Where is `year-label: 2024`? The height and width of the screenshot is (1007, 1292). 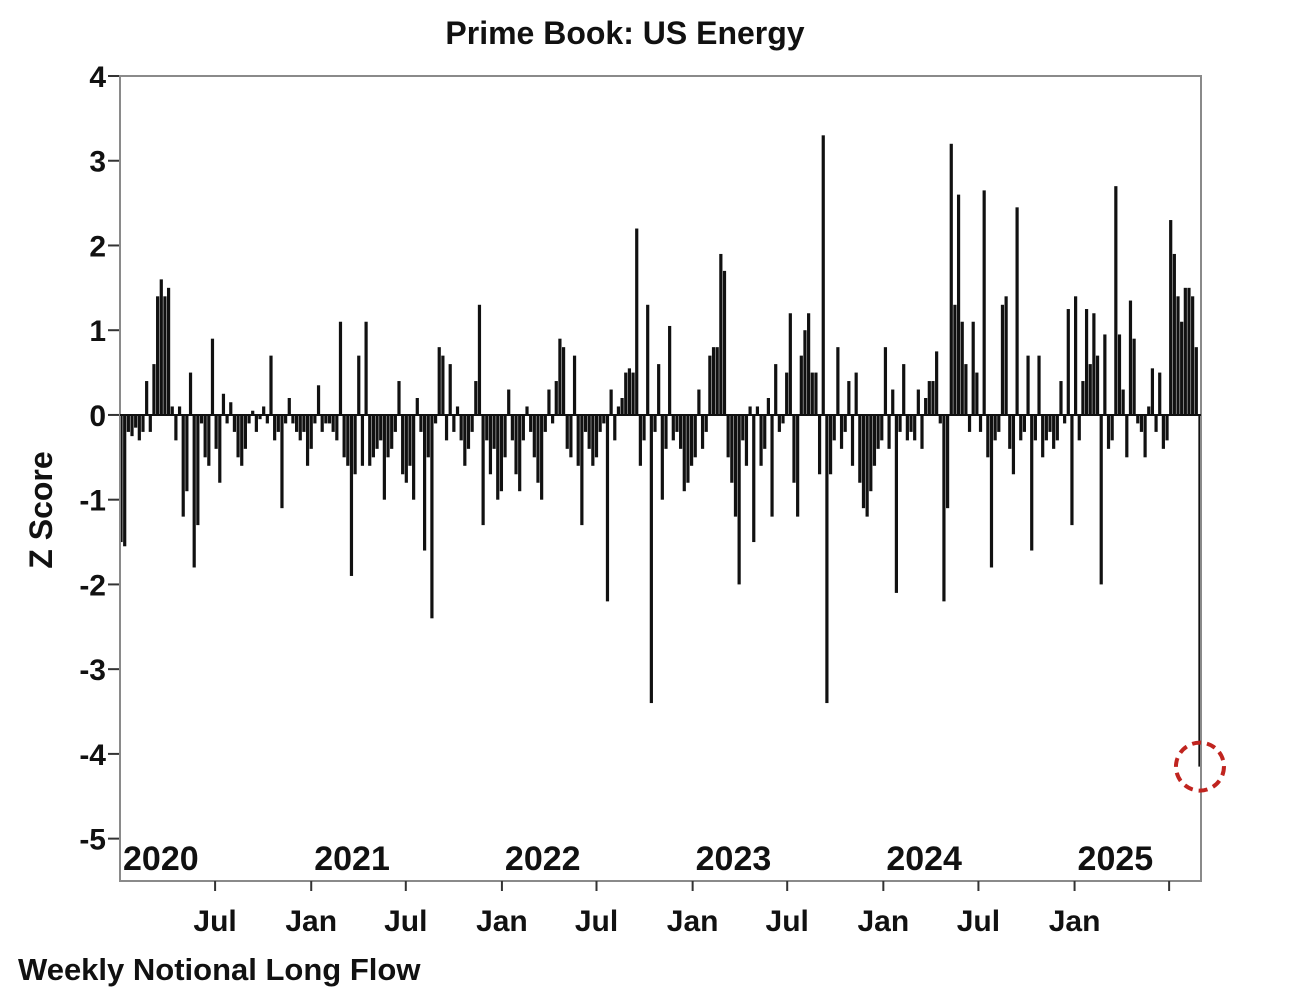 year-label: 2024 is located at coordinates (924, 859).